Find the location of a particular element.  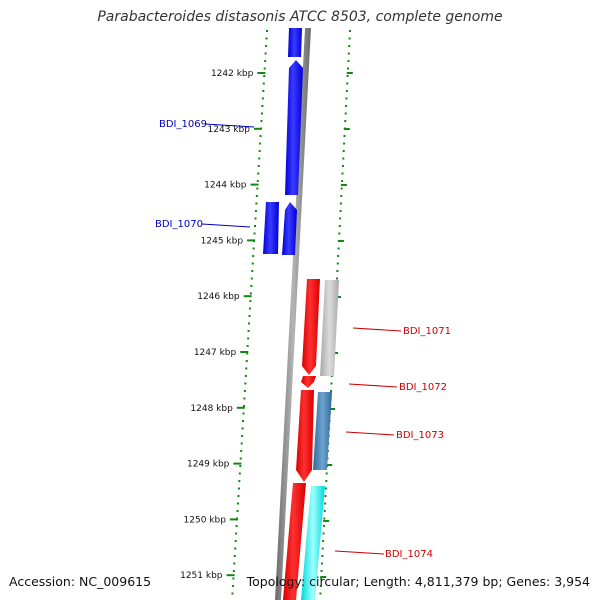

scale-tick-label: 1249 kbp is located at coordinates (208, 465).